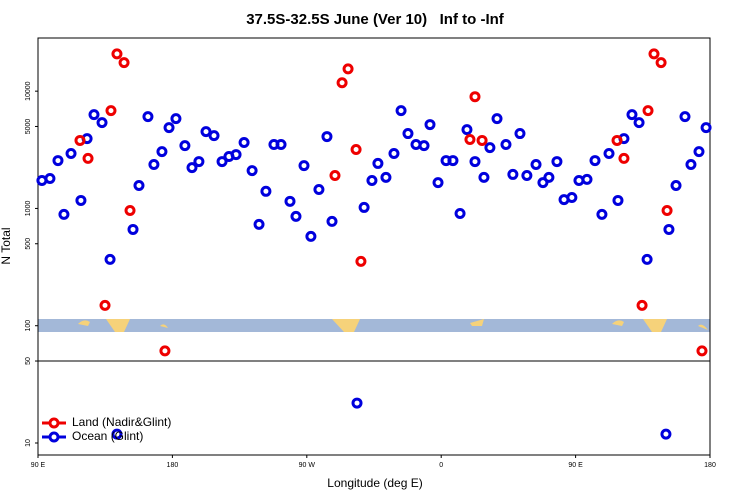 Image resolution: width=750 pixels, height=500 pixels. Describe the element at coordinates (28, 127) in the screenshot. I see `y-tick-label: 5000` at that location.